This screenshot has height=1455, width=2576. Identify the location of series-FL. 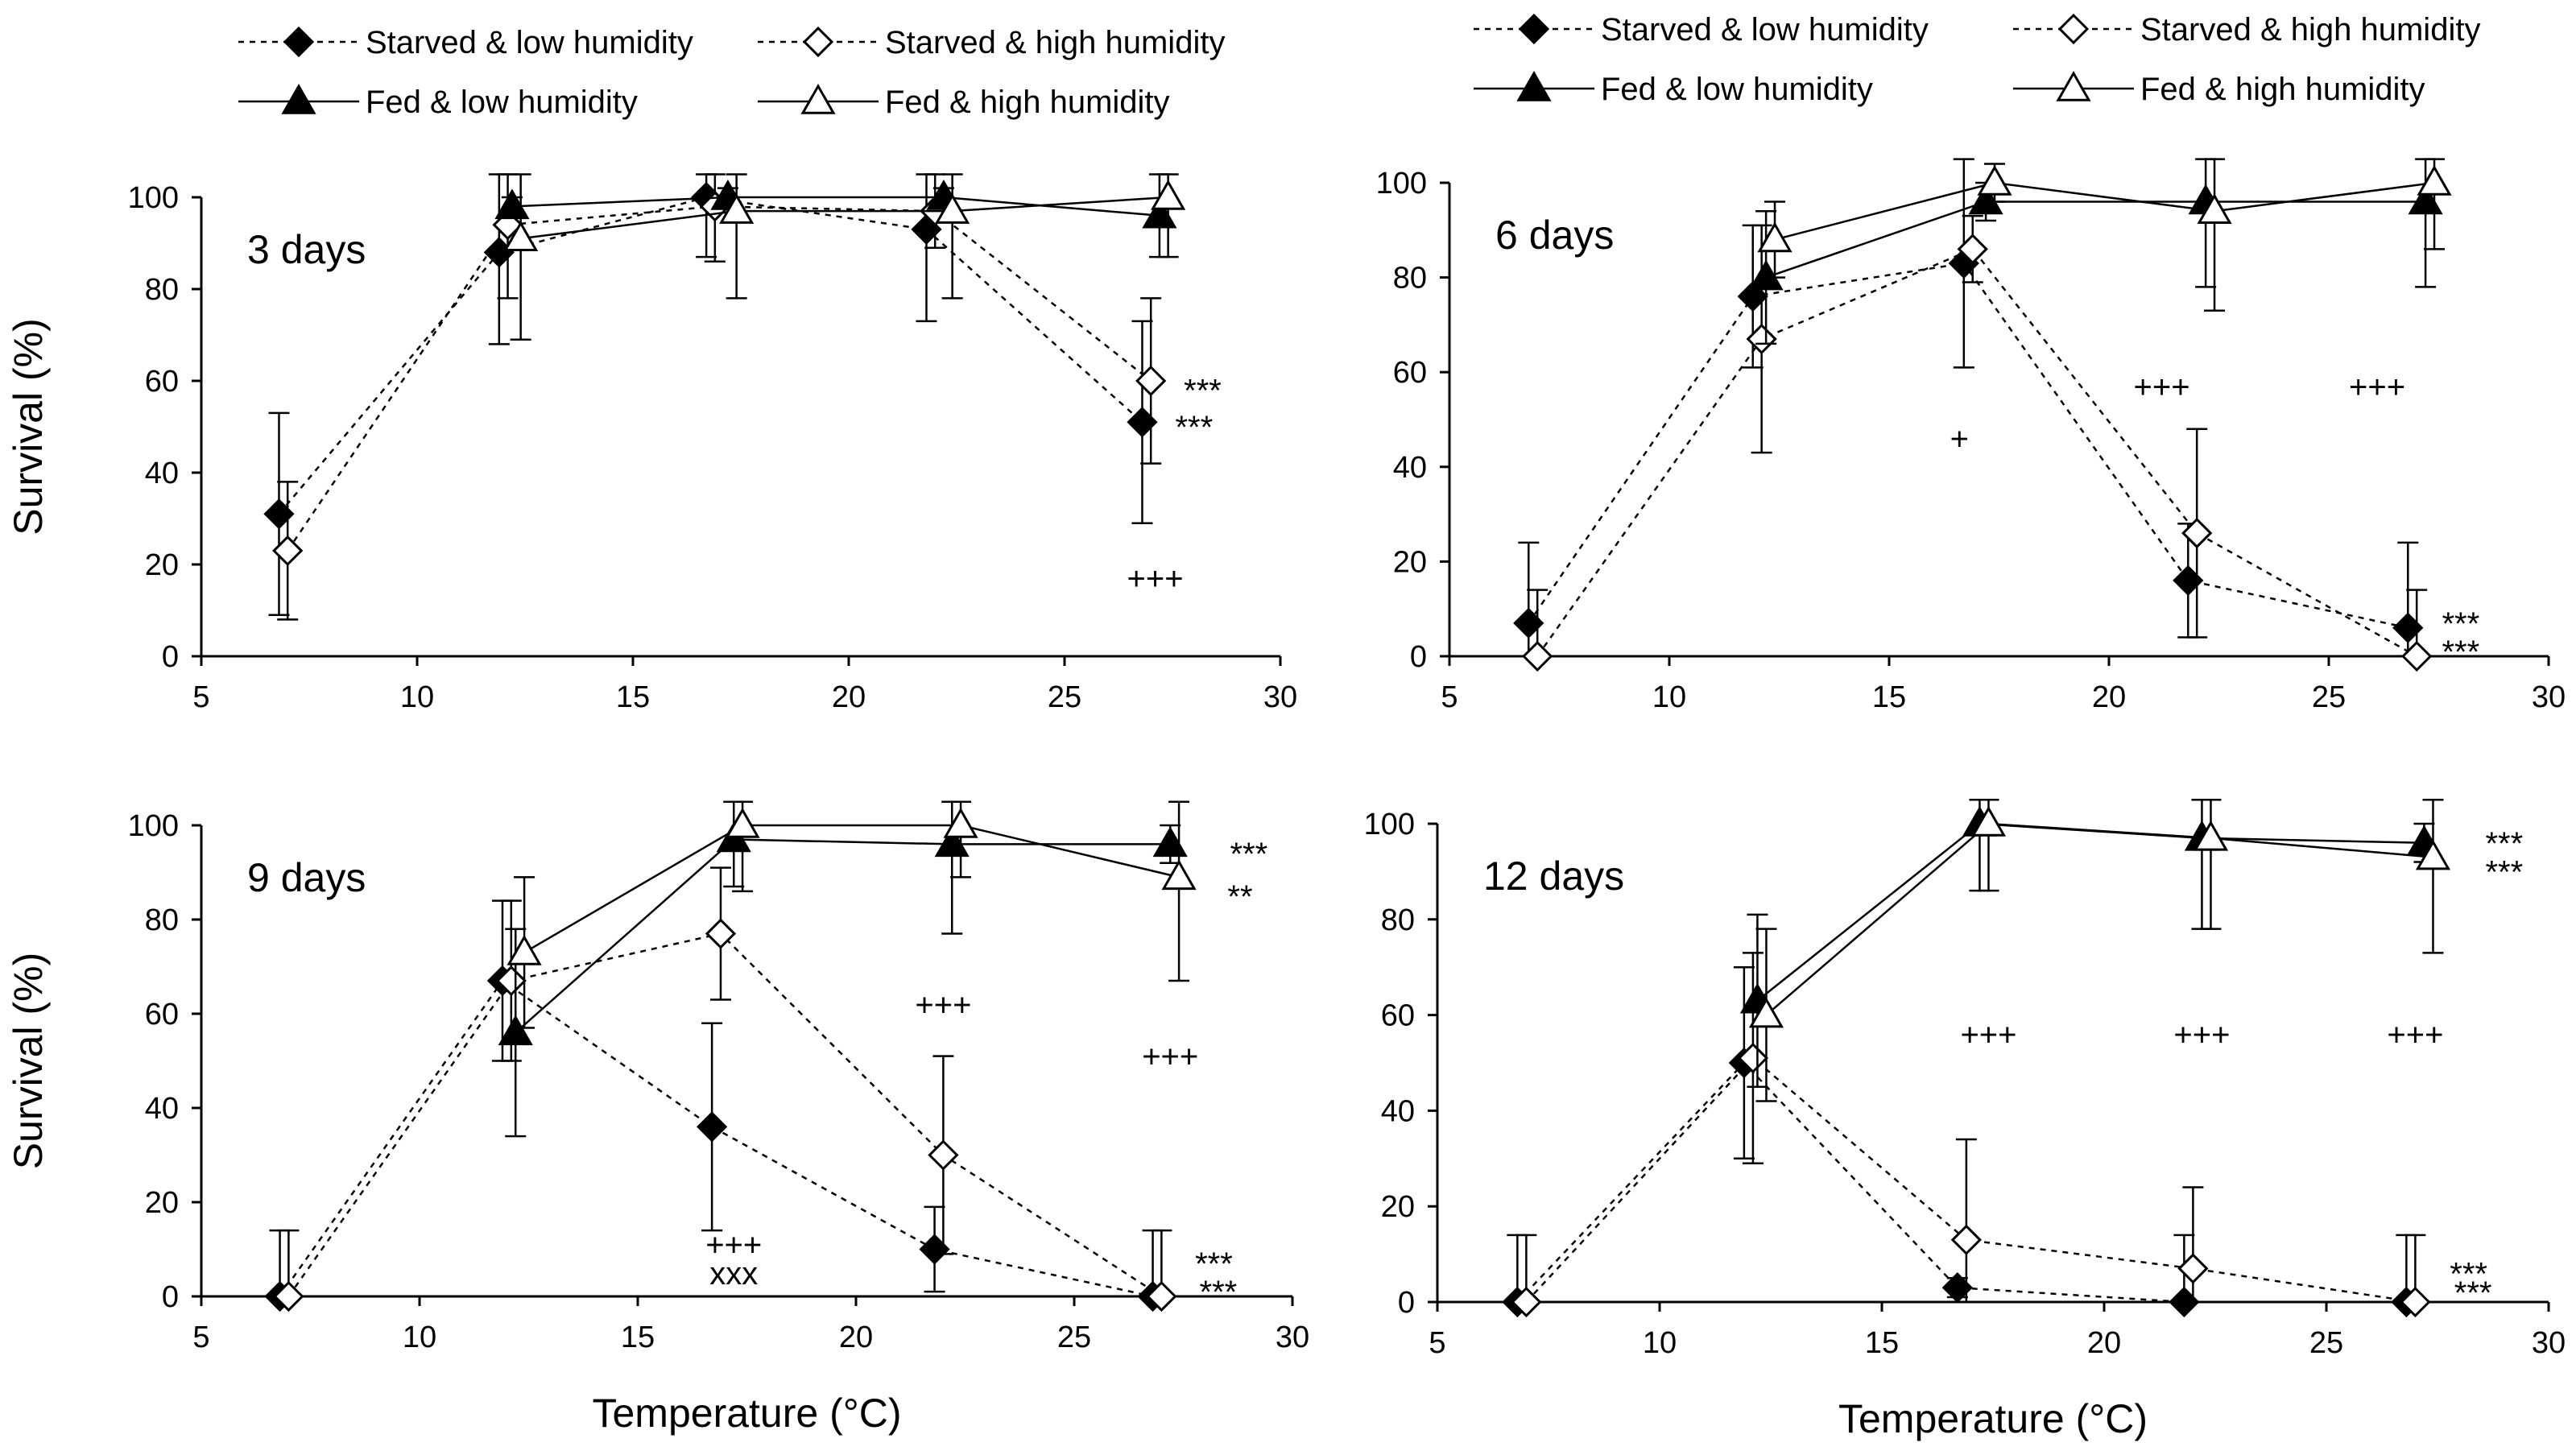
(836, 215).